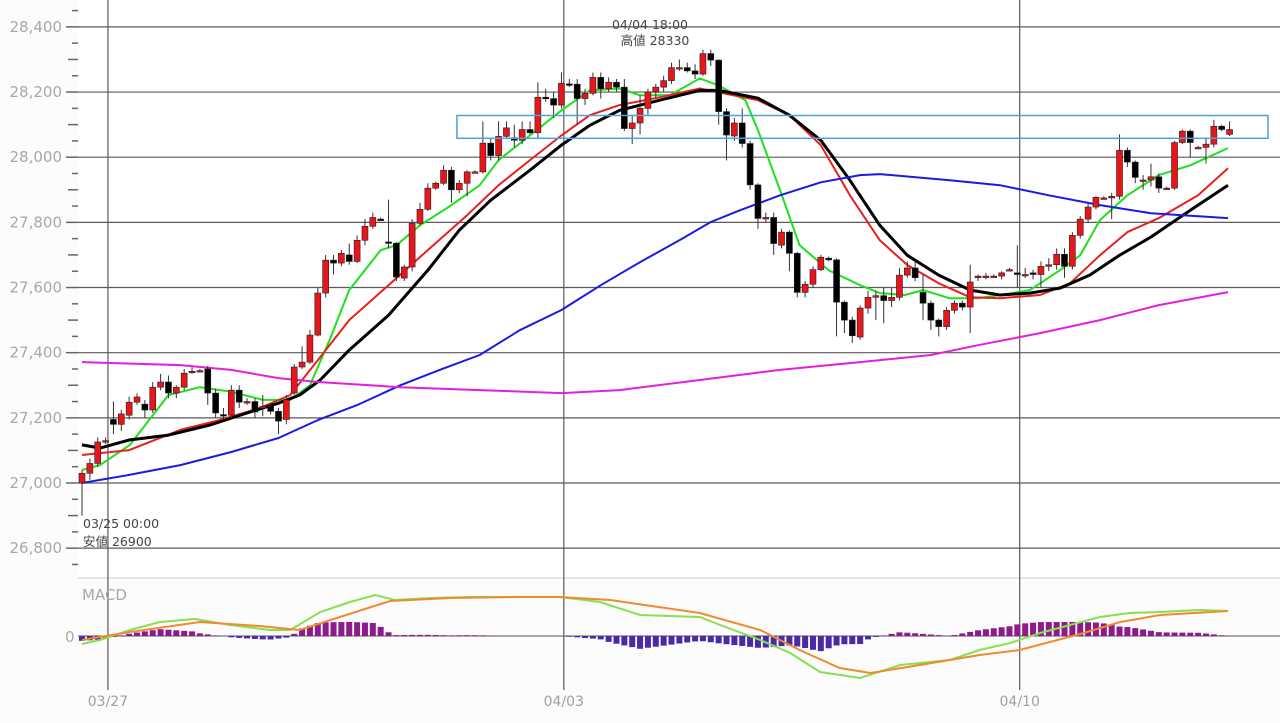  Describe the element at coordinates (862, 127) in the screenshot. I see `resistance-zone` at that location.